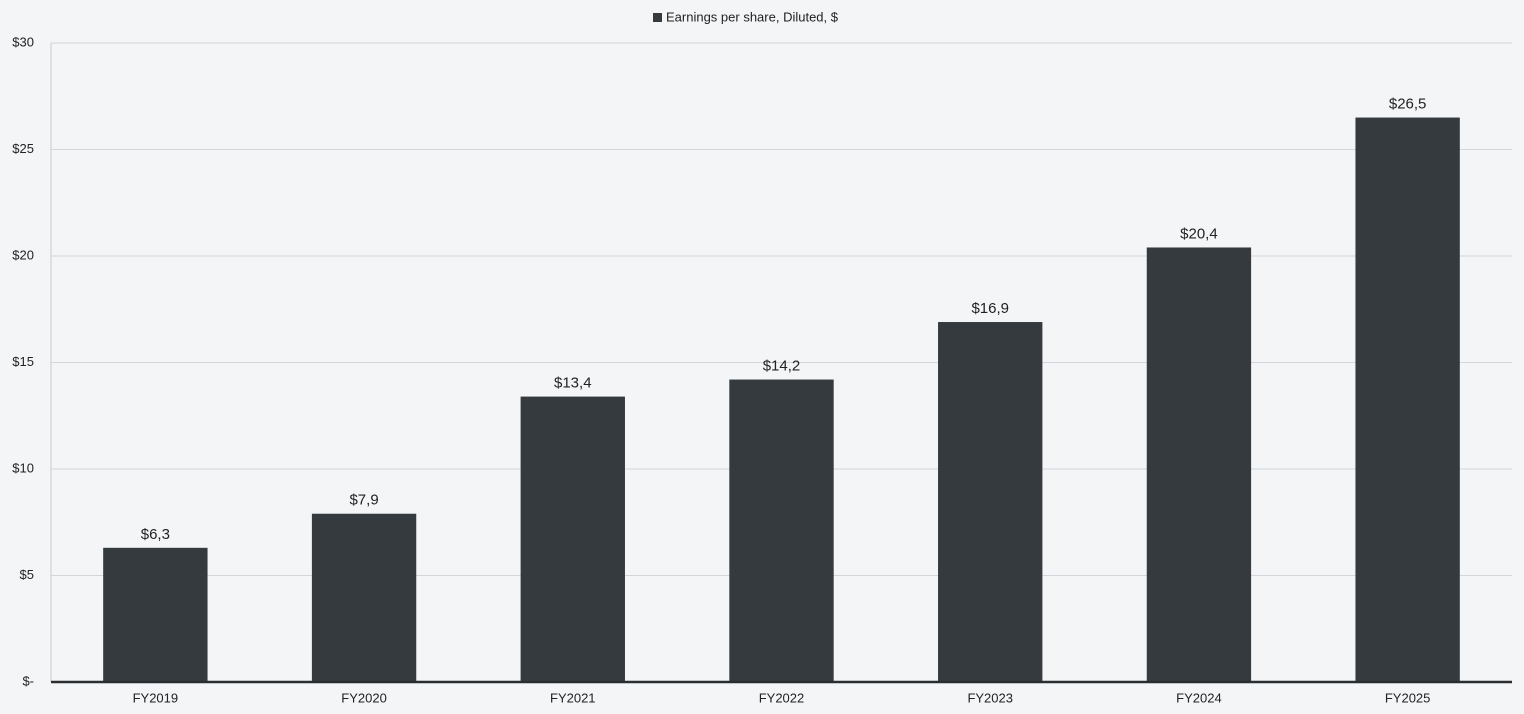 The height and width of the screenshot is (714, 1524). What do you see at coordinates (364, 697) in the screenshot?
I see `x-tick-label: FY2020` at bounding box center [364, 697].